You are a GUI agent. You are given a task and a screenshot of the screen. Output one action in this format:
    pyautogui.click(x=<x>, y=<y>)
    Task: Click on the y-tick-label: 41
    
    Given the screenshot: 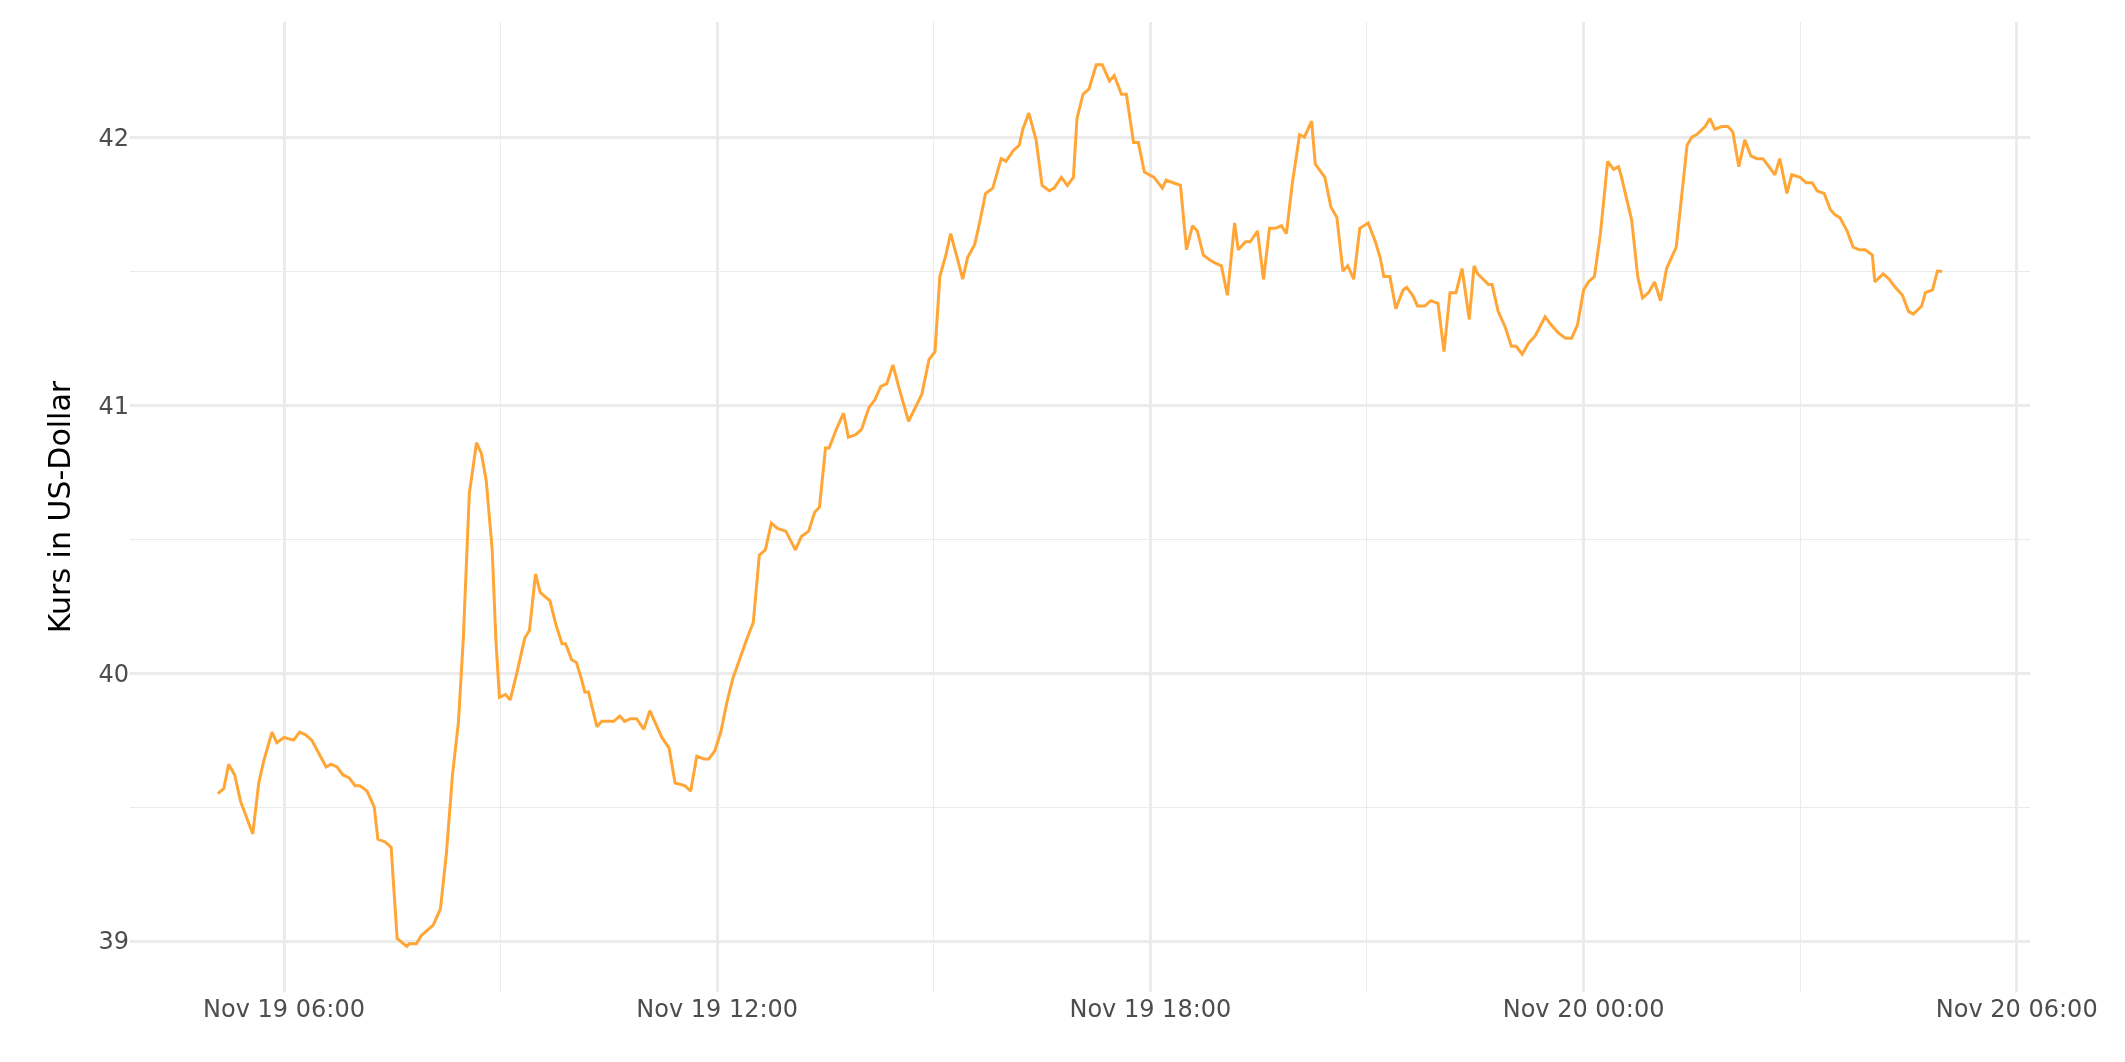 What is the action you would take?
    pyautogui.click(x=113, y=405)
    